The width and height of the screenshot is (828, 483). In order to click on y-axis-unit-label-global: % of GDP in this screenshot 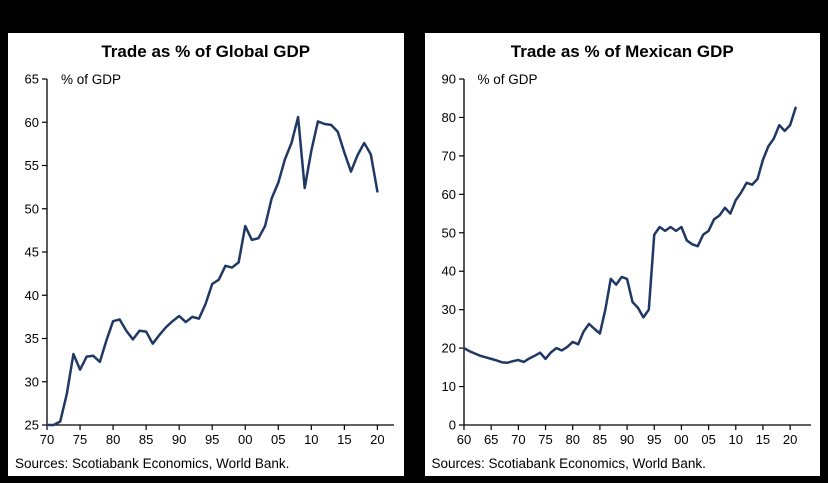, I will do `click(91, 79)`.